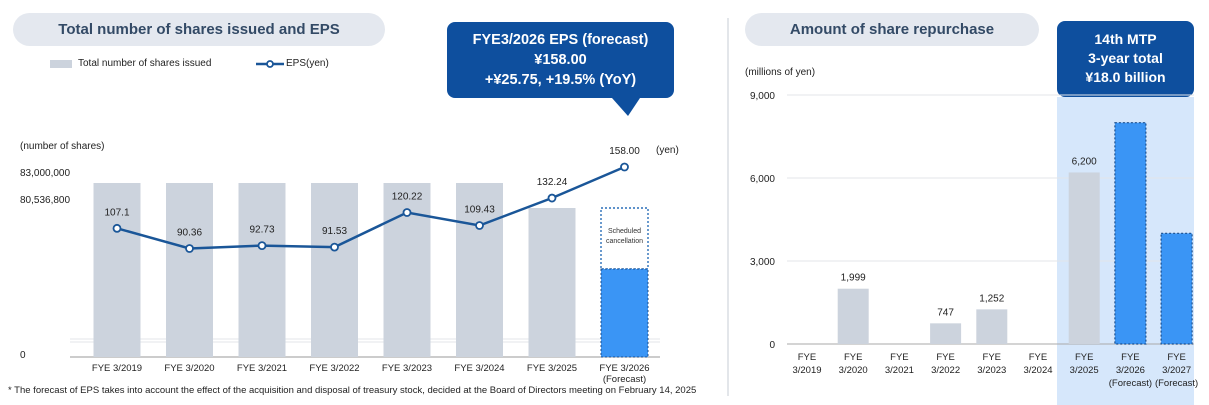 The height and width of the screenshot is (405, 1209). Describe the element at coordinates (991, 298) in the screenshot. I see `repurchase-data-label: 1,252` at that location.